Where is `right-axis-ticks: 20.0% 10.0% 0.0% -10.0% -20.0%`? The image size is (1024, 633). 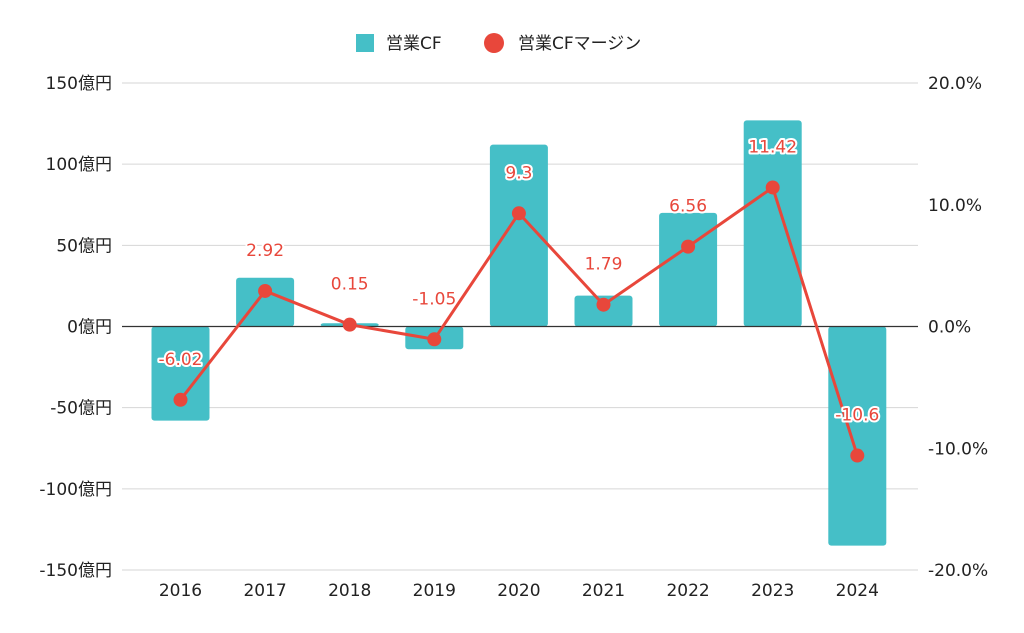
right-axis-ticks: 20.0% 10.0% 0.0% -10.0% -20.0% is located at coordinates (958, 327).